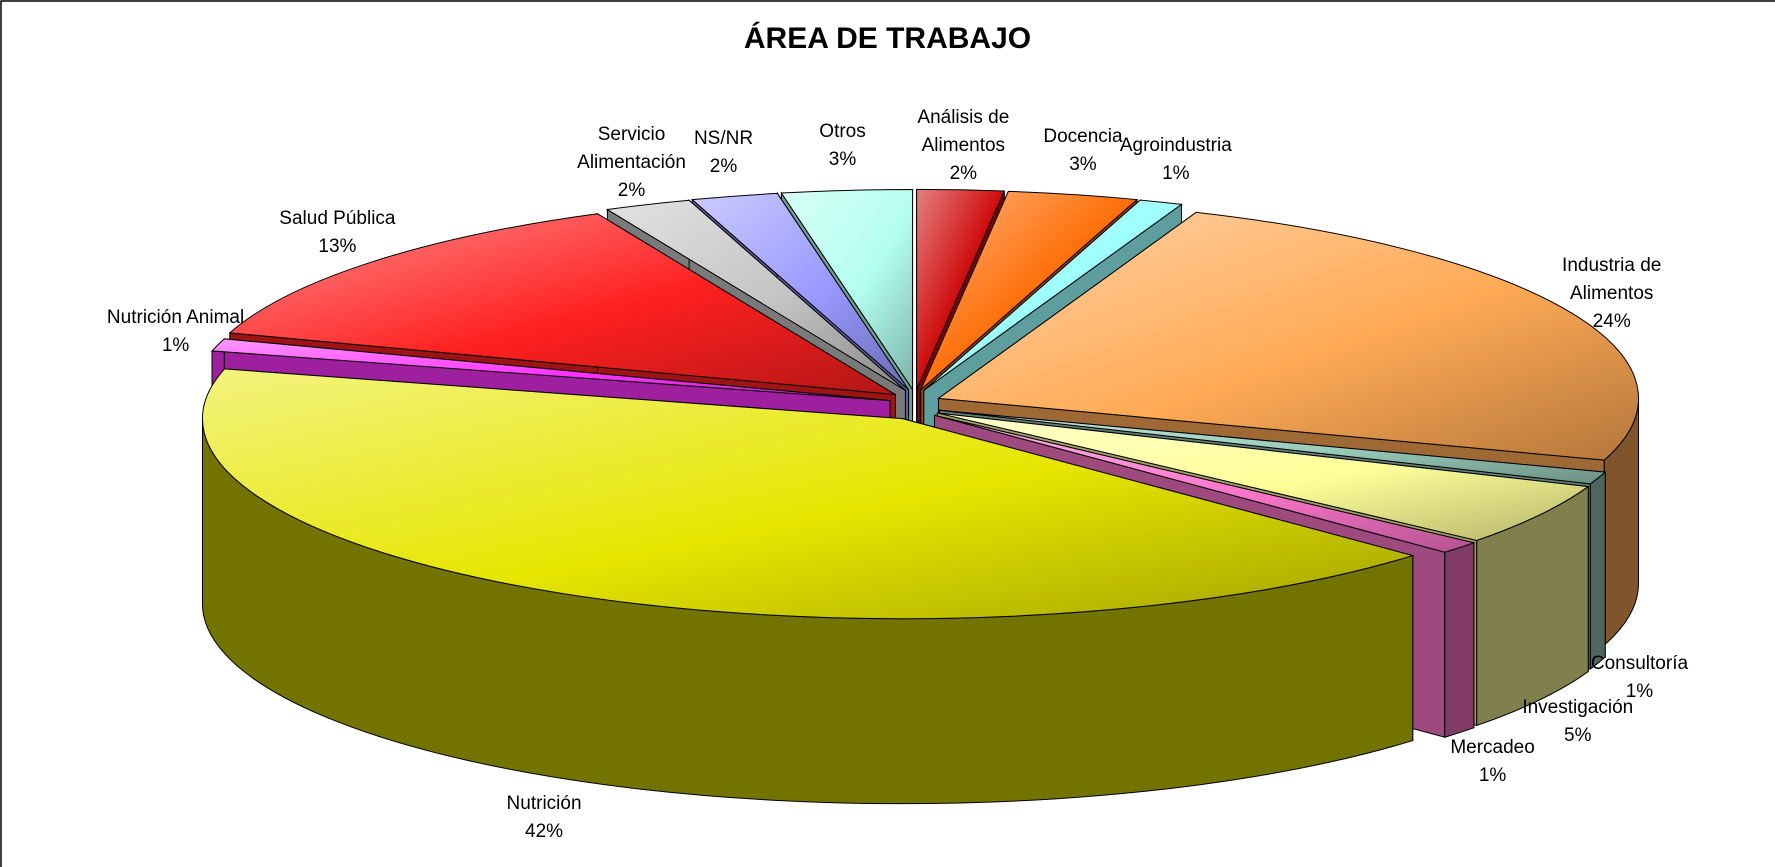 This screenshot has width=1775, height=867. I want to click on slice-label: NS/NR 2%, so click(724, 153).